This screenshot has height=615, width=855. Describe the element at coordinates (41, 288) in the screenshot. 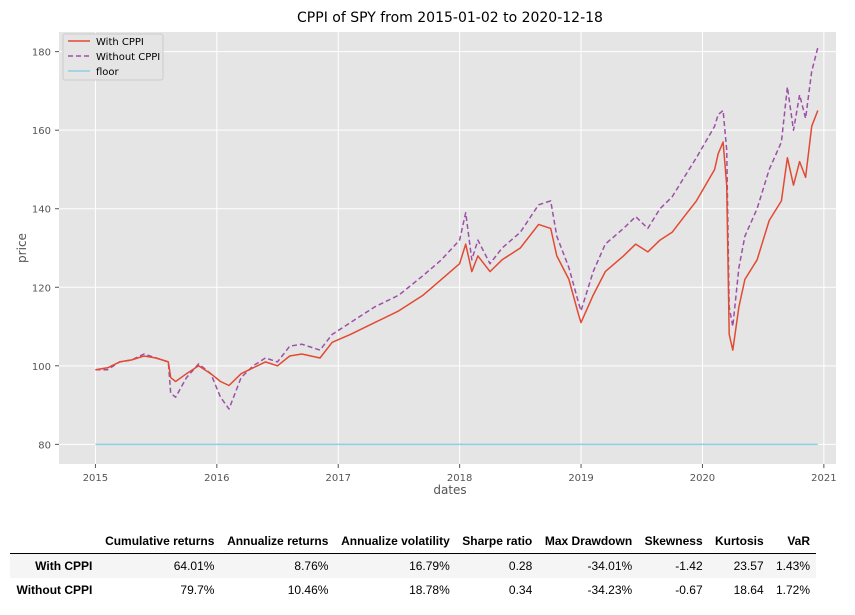

I see `y-tick-label: 120` at that location.